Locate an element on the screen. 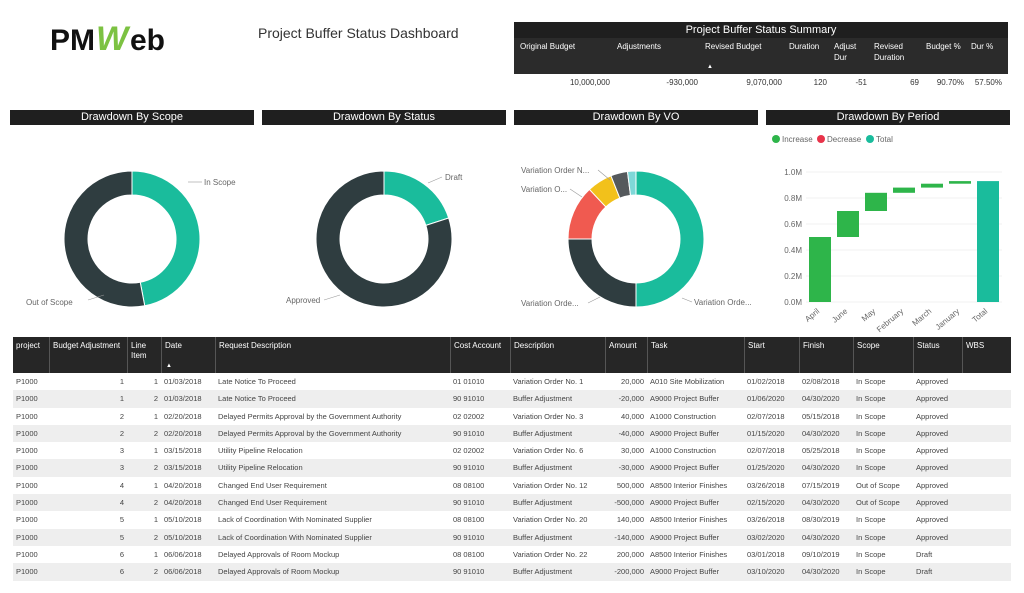  summary-header-dur-pct: Dur % is located at coordinates (982, 46).